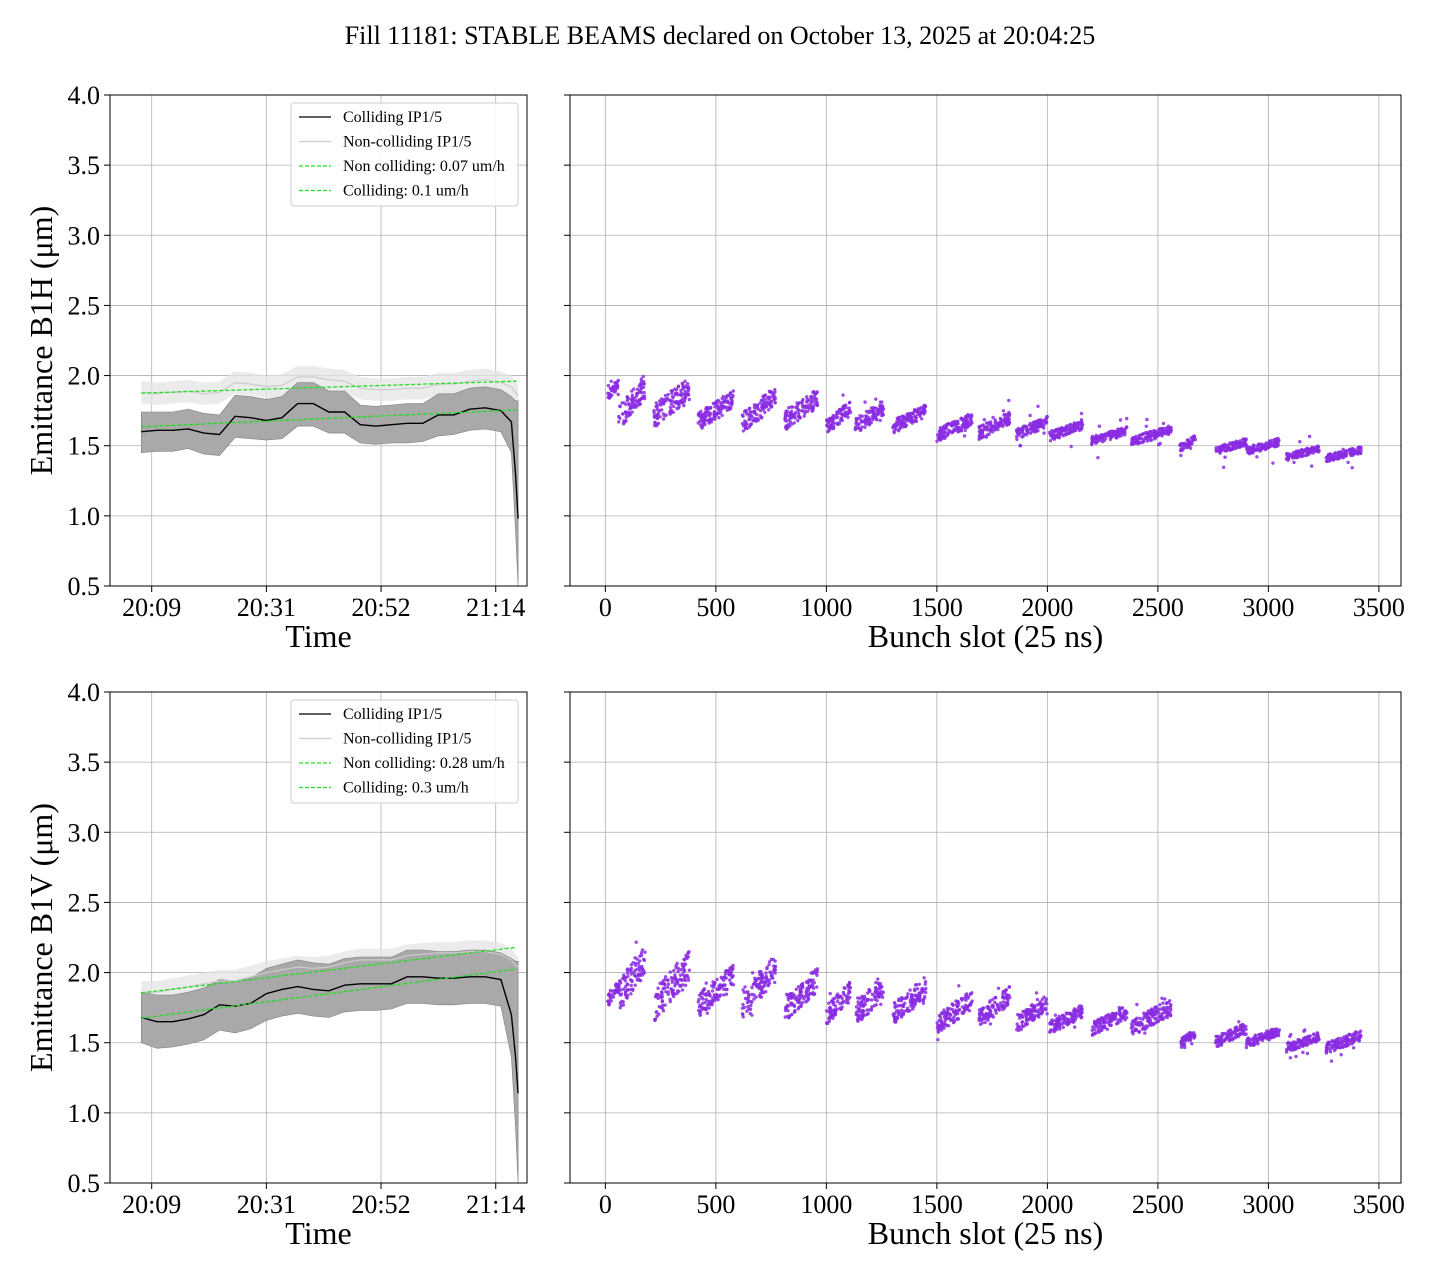 The image size is (1440, 1285). Describe the element at coordinates (84, 376) in the screenshot. I see `y-tick-label: 2.0` at that location.